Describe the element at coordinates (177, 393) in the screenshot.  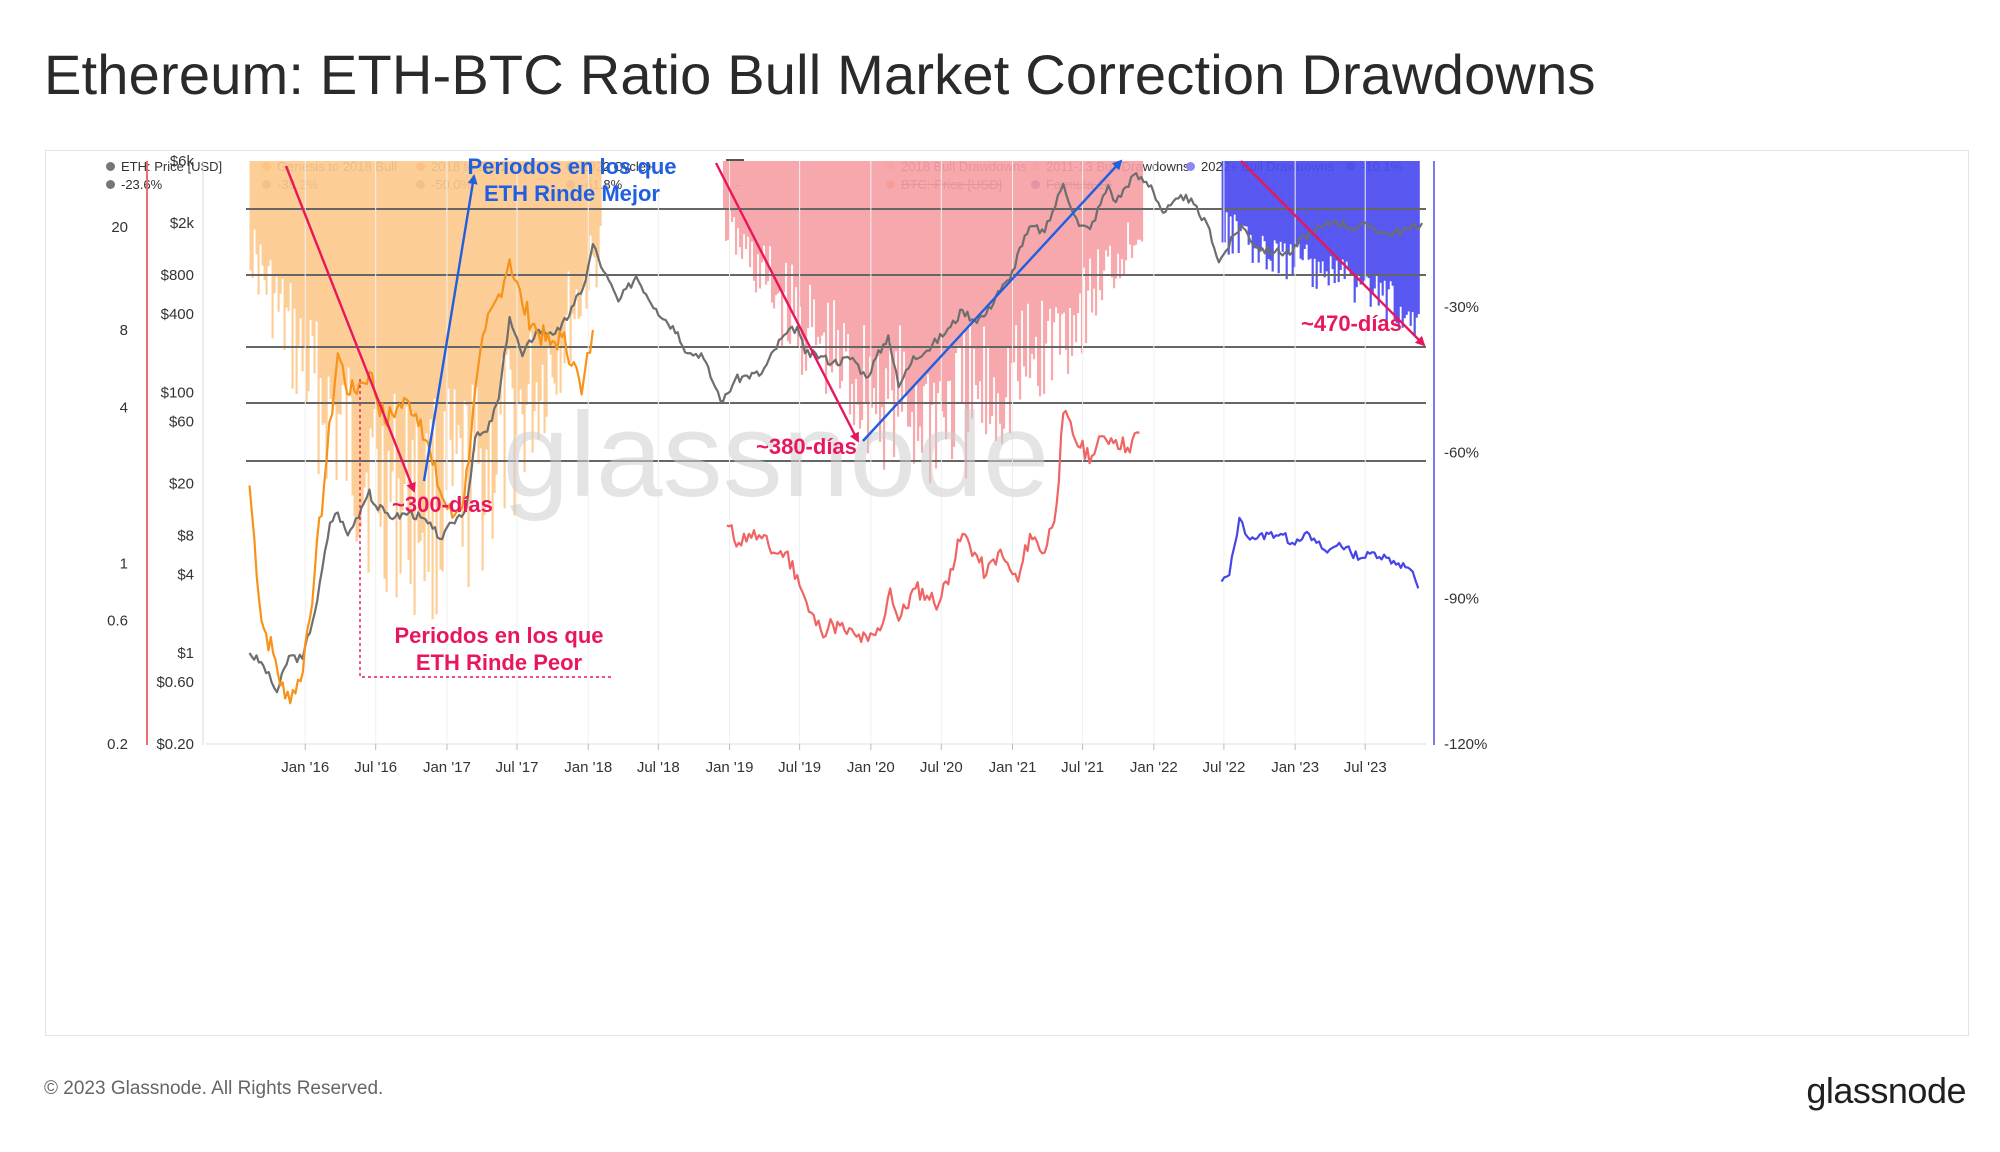
I see `price-tick-label: $100` at that location.